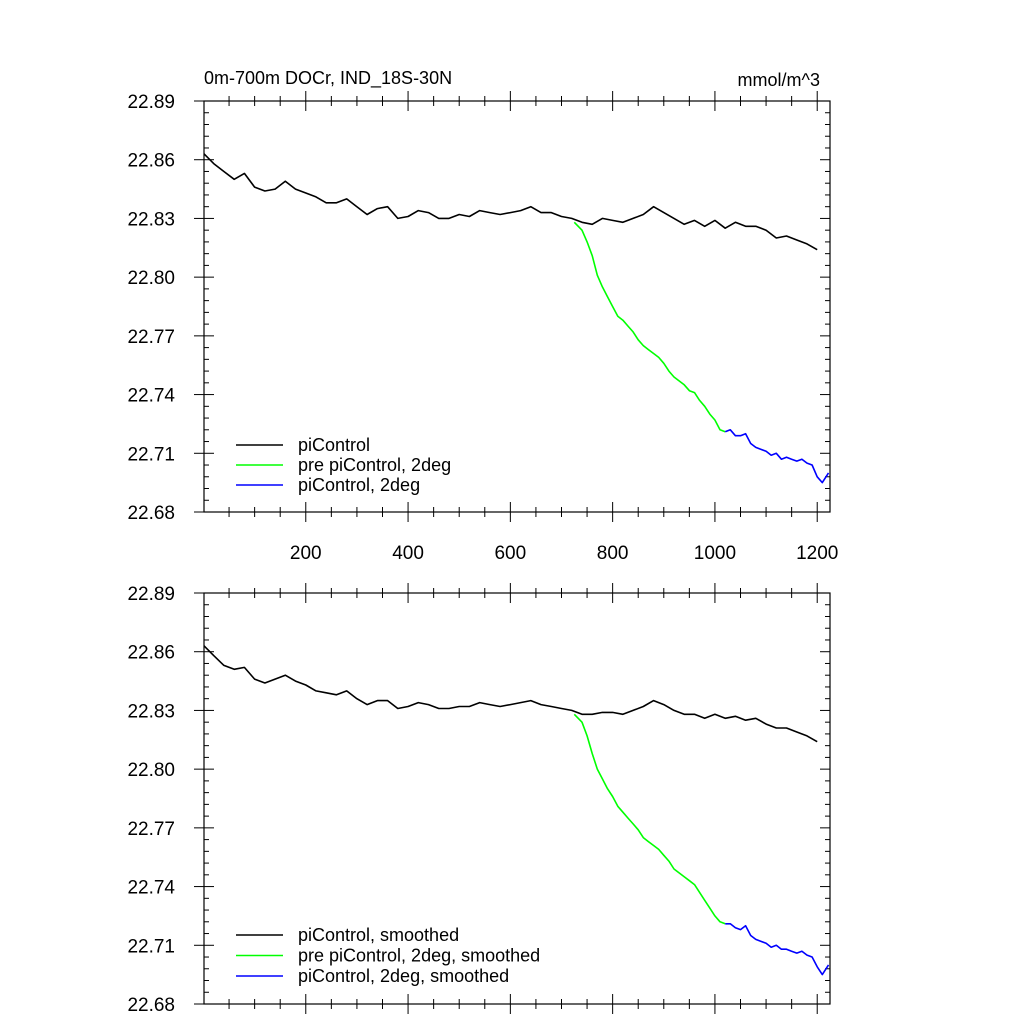 This screenshot has height=1029, width=1024. I want to click on chart-title: 0m-700m DOCr, IND_18S-30N, so click(328, 78).